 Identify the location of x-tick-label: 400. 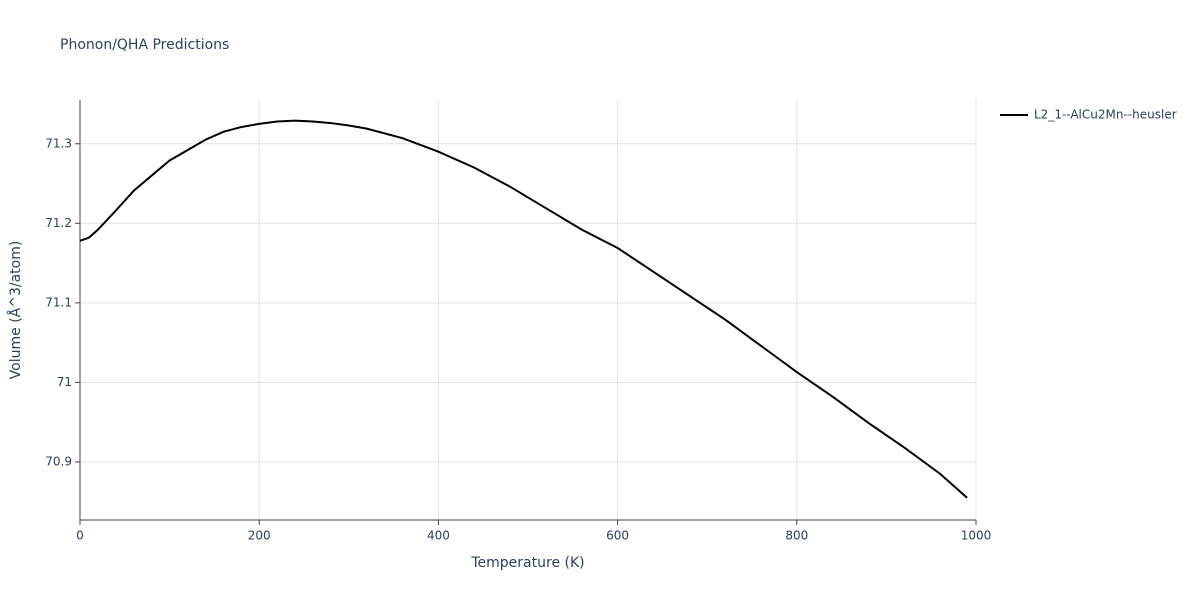
(438, 536).